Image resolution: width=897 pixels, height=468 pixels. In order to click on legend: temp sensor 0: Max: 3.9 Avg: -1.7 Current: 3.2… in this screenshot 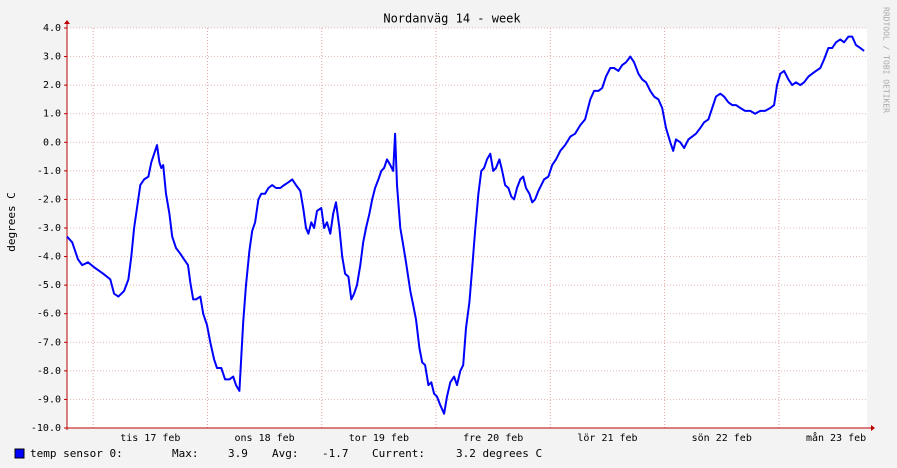, I will do `click(278, 453)`.